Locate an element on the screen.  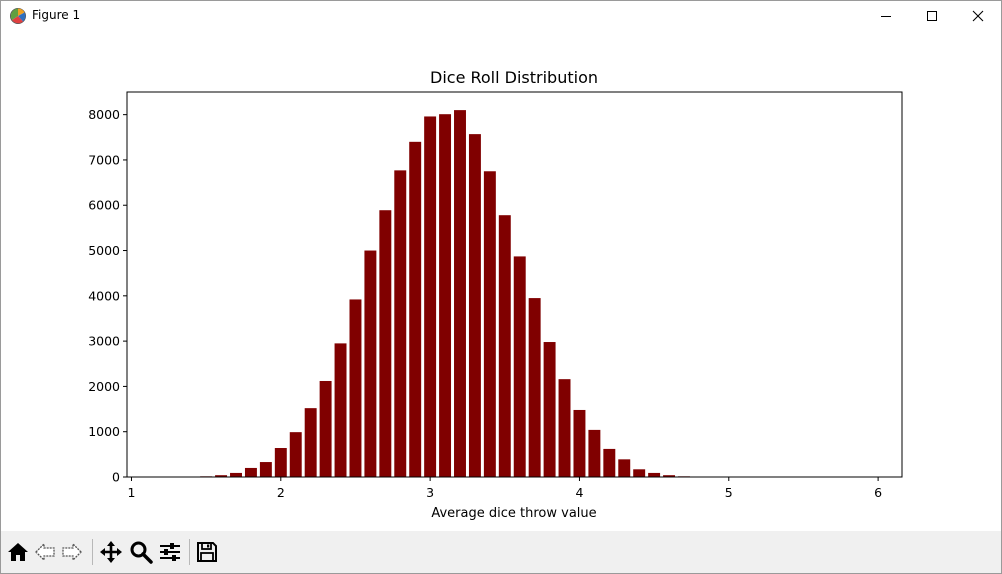
arrow-right-icon is located at coordinates (72, 552).